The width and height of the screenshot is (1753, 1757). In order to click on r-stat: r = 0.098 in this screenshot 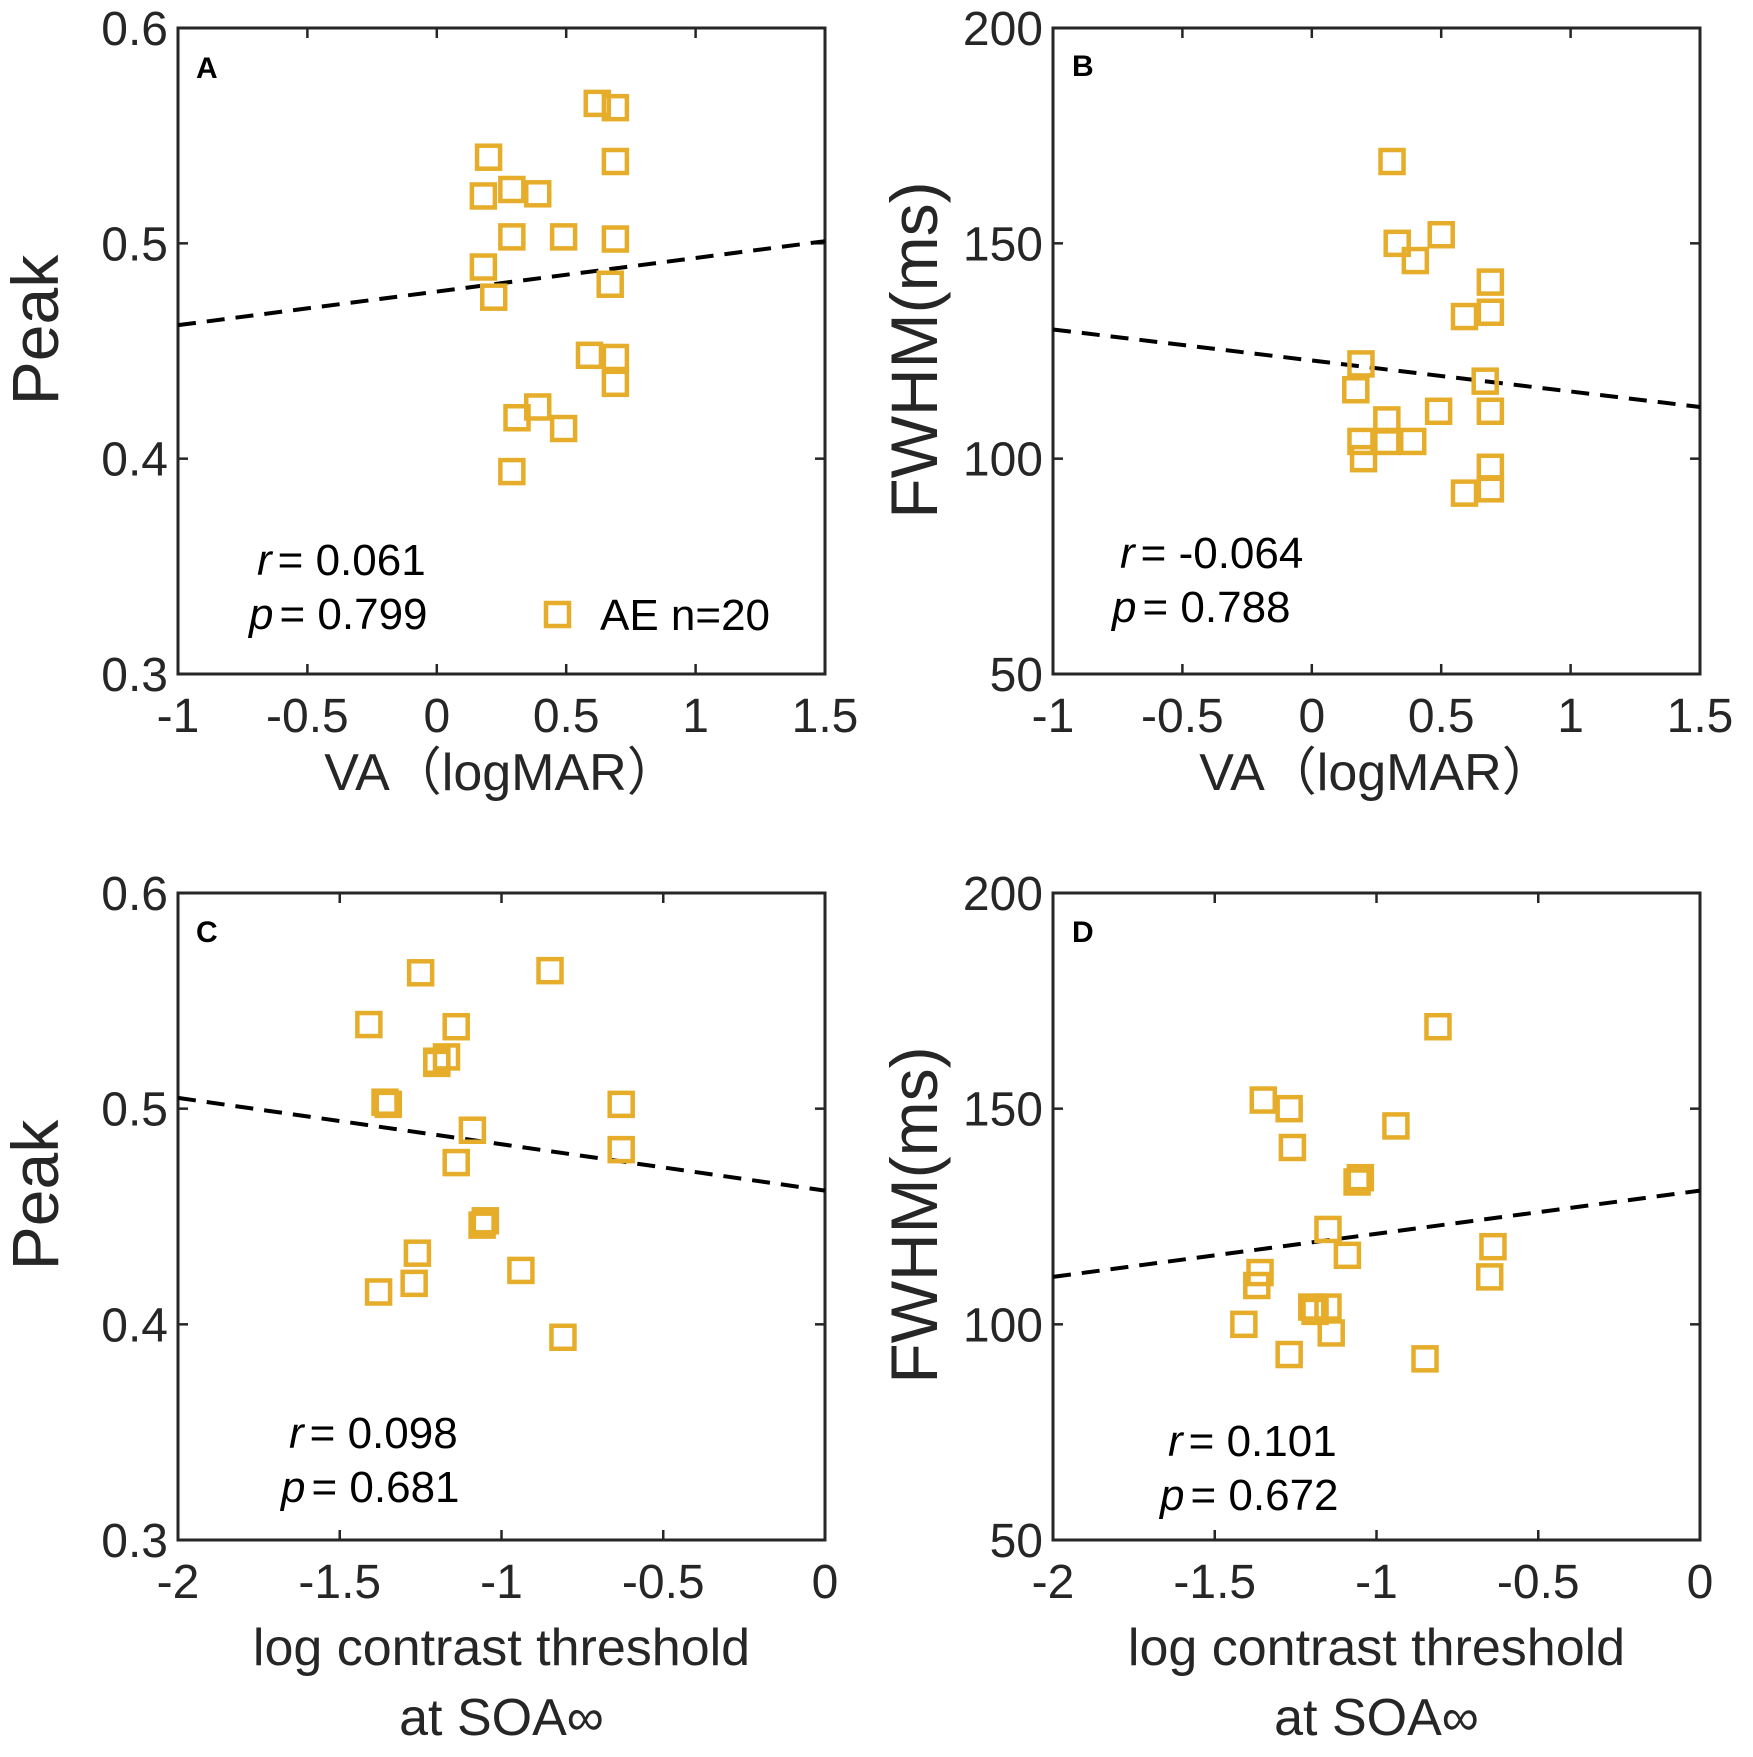, I will do `click(373, 1433)`.